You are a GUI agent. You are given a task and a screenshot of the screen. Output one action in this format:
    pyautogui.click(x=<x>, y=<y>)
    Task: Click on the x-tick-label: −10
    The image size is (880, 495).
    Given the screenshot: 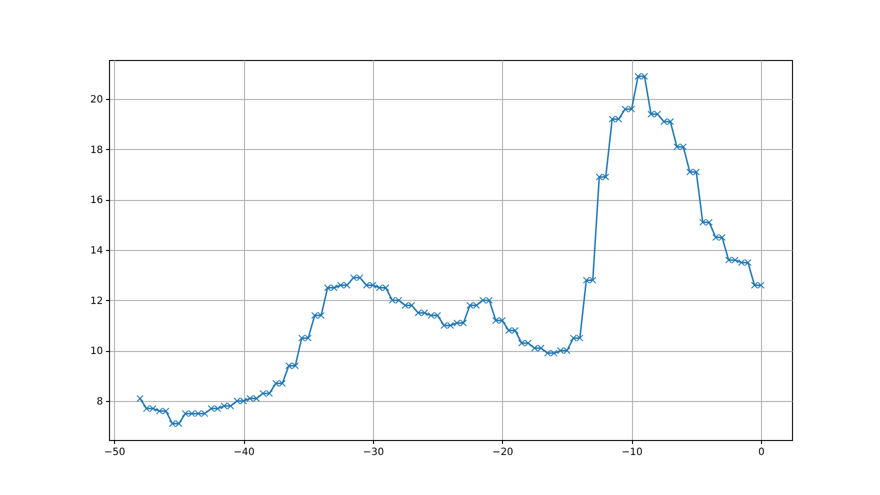 What is the action you would take?
    pyautogui.click(x=632, y=452)
    